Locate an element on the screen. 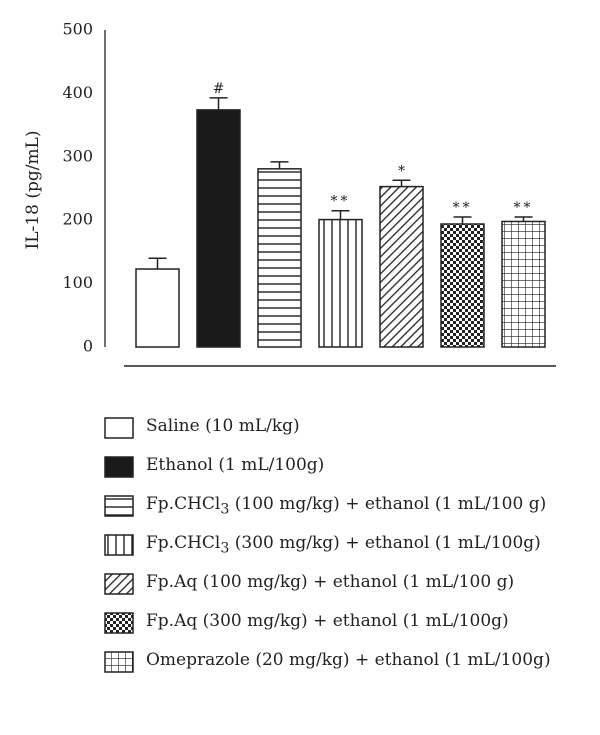  legend-swatch-checker is located at coordinates (119, 622).